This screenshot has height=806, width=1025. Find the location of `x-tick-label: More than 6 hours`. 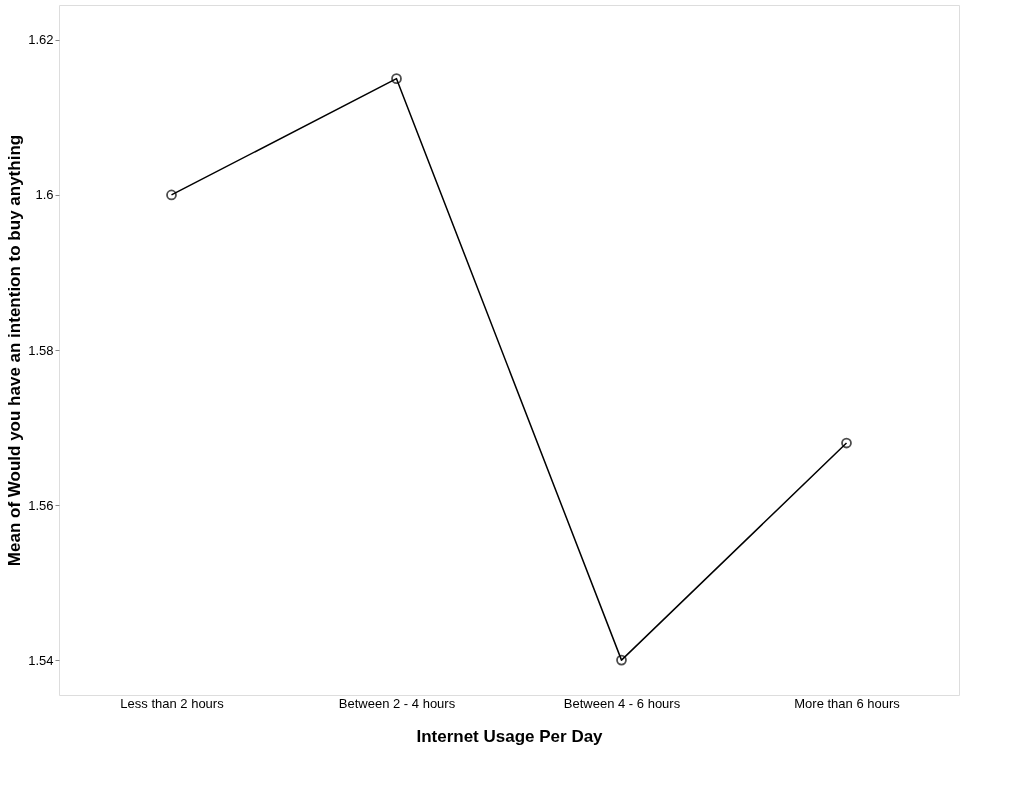

x-tick-label: More than 6 hours is located at coordinates (847, 703).